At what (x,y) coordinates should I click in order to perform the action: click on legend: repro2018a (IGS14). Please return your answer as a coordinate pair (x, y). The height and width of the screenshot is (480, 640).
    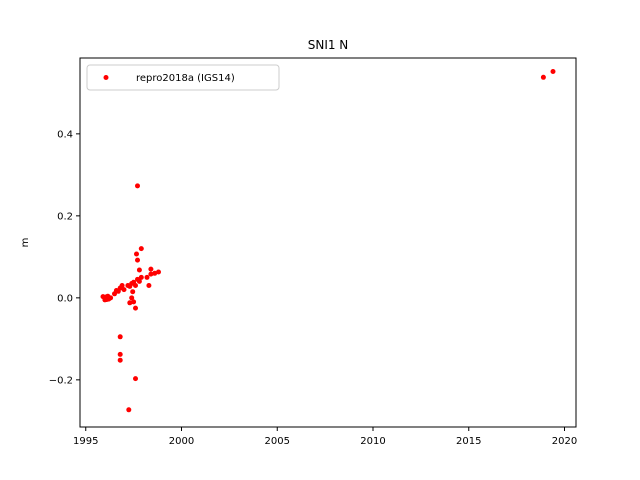
    Looking at the image, I should click on (183, 77).